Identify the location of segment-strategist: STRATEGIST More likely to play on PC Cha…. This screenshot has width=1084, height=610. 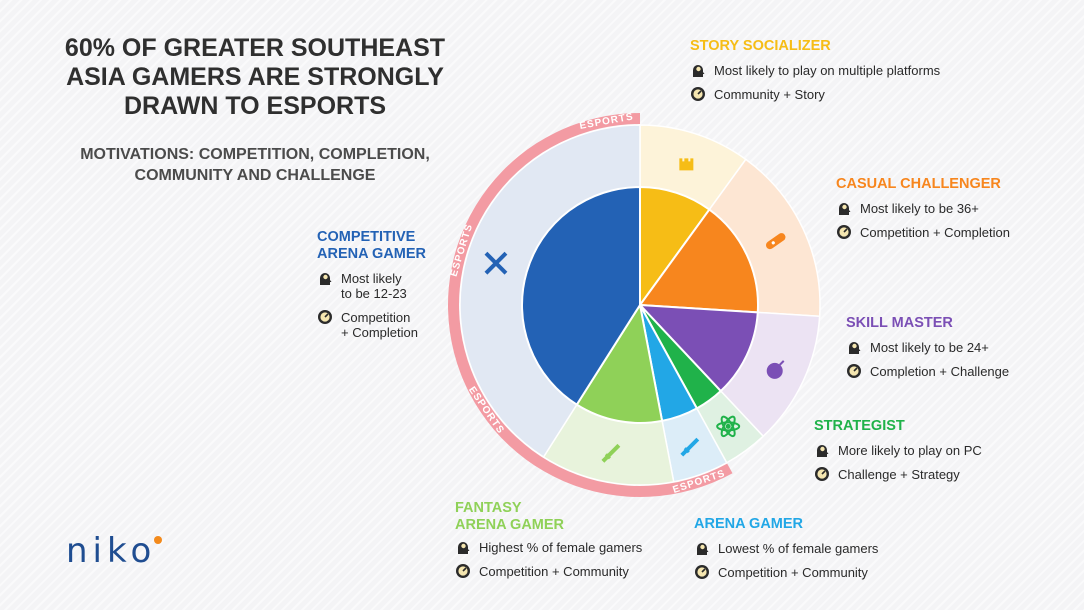
(934, 450).